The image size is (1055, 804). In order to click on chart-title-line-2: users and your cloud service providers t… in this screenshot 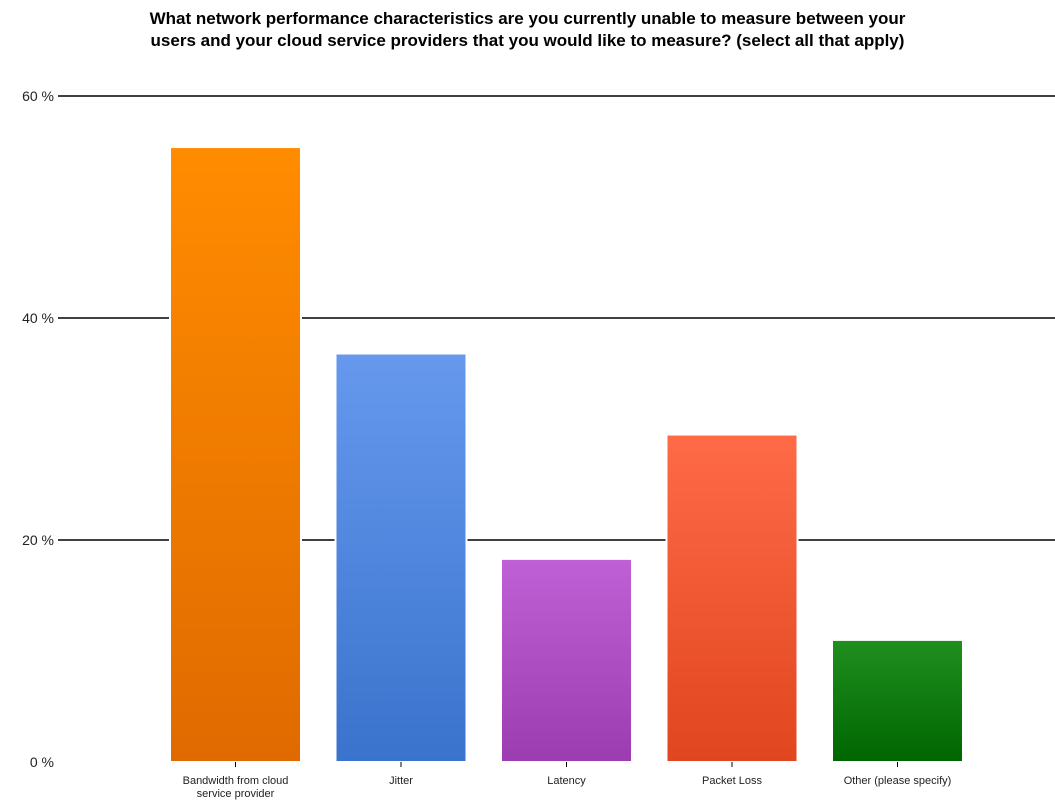, I will do `click(527, 40)`.